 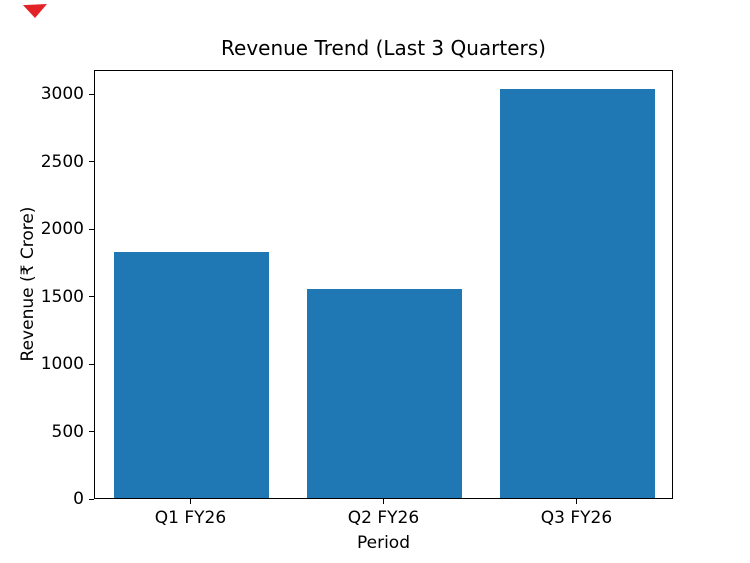 I want to click on chart-title: Revenue Trend (Last 3 Quarters), so click(x=383, y=48).